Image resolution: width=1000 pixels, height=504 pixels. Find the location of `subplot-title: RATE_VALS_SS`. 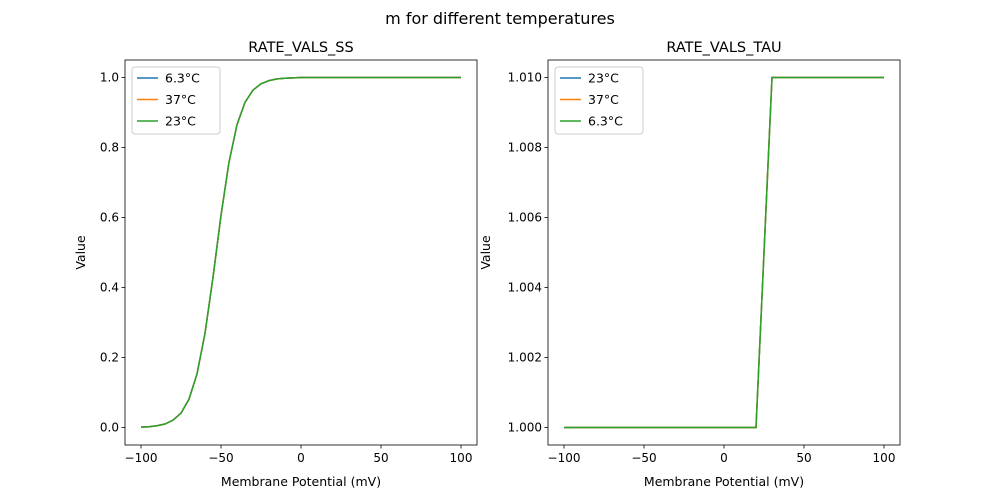

subplot-title: RATE_VALS_SS is located at coordinates (300, 48).